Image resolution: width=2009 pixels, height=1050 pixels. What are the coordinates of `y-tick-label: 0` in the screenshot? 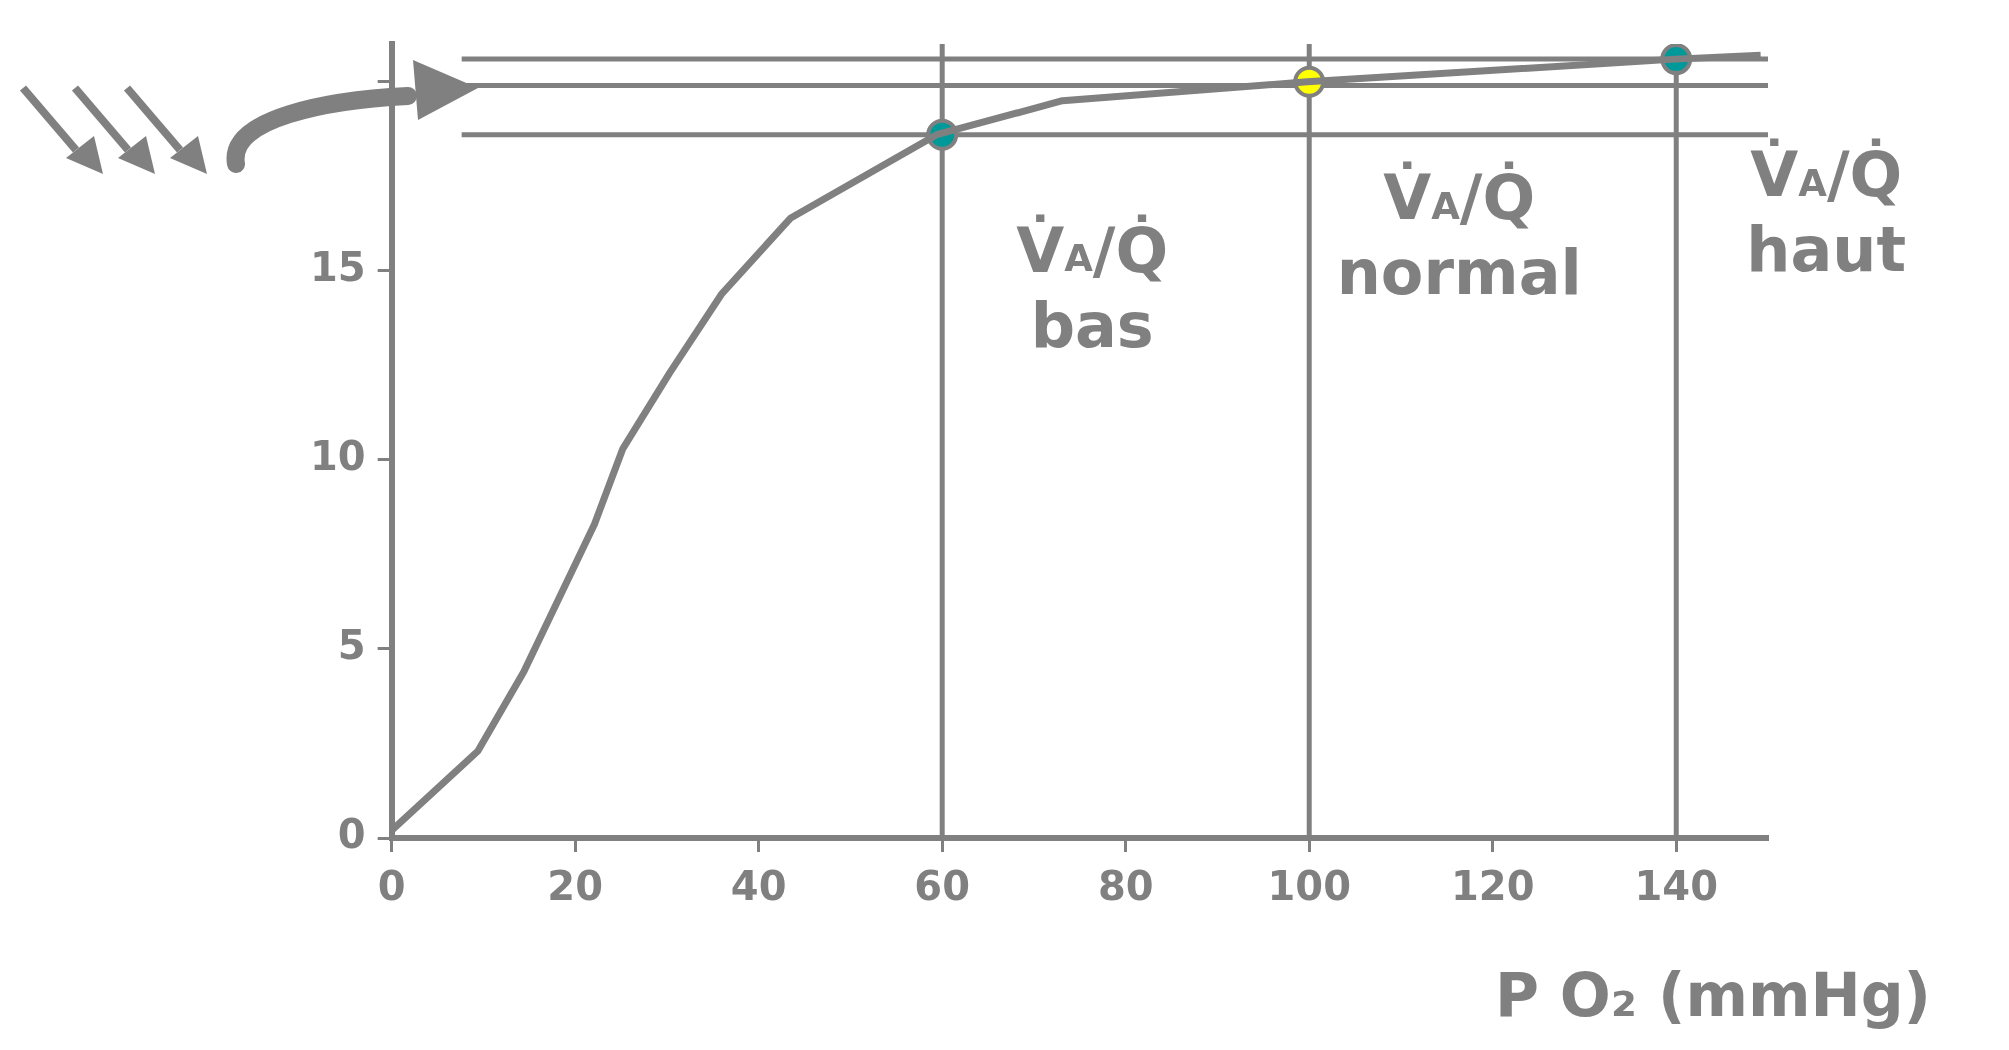 It's located at (351, 834).